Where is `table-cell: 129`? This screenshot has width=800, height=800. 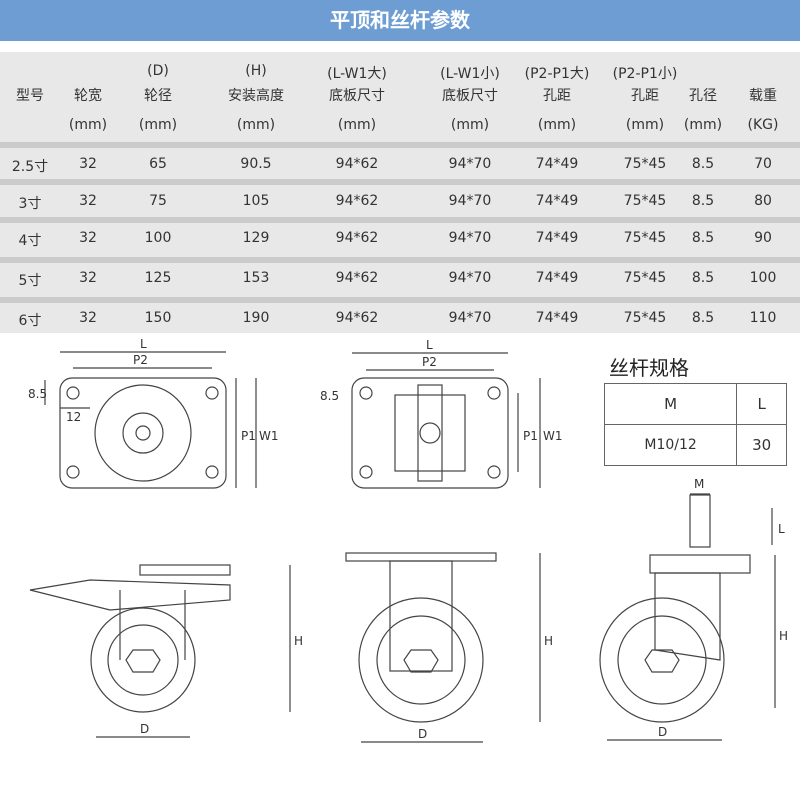
table-cell: 129 is located at coordinates (256, 238).